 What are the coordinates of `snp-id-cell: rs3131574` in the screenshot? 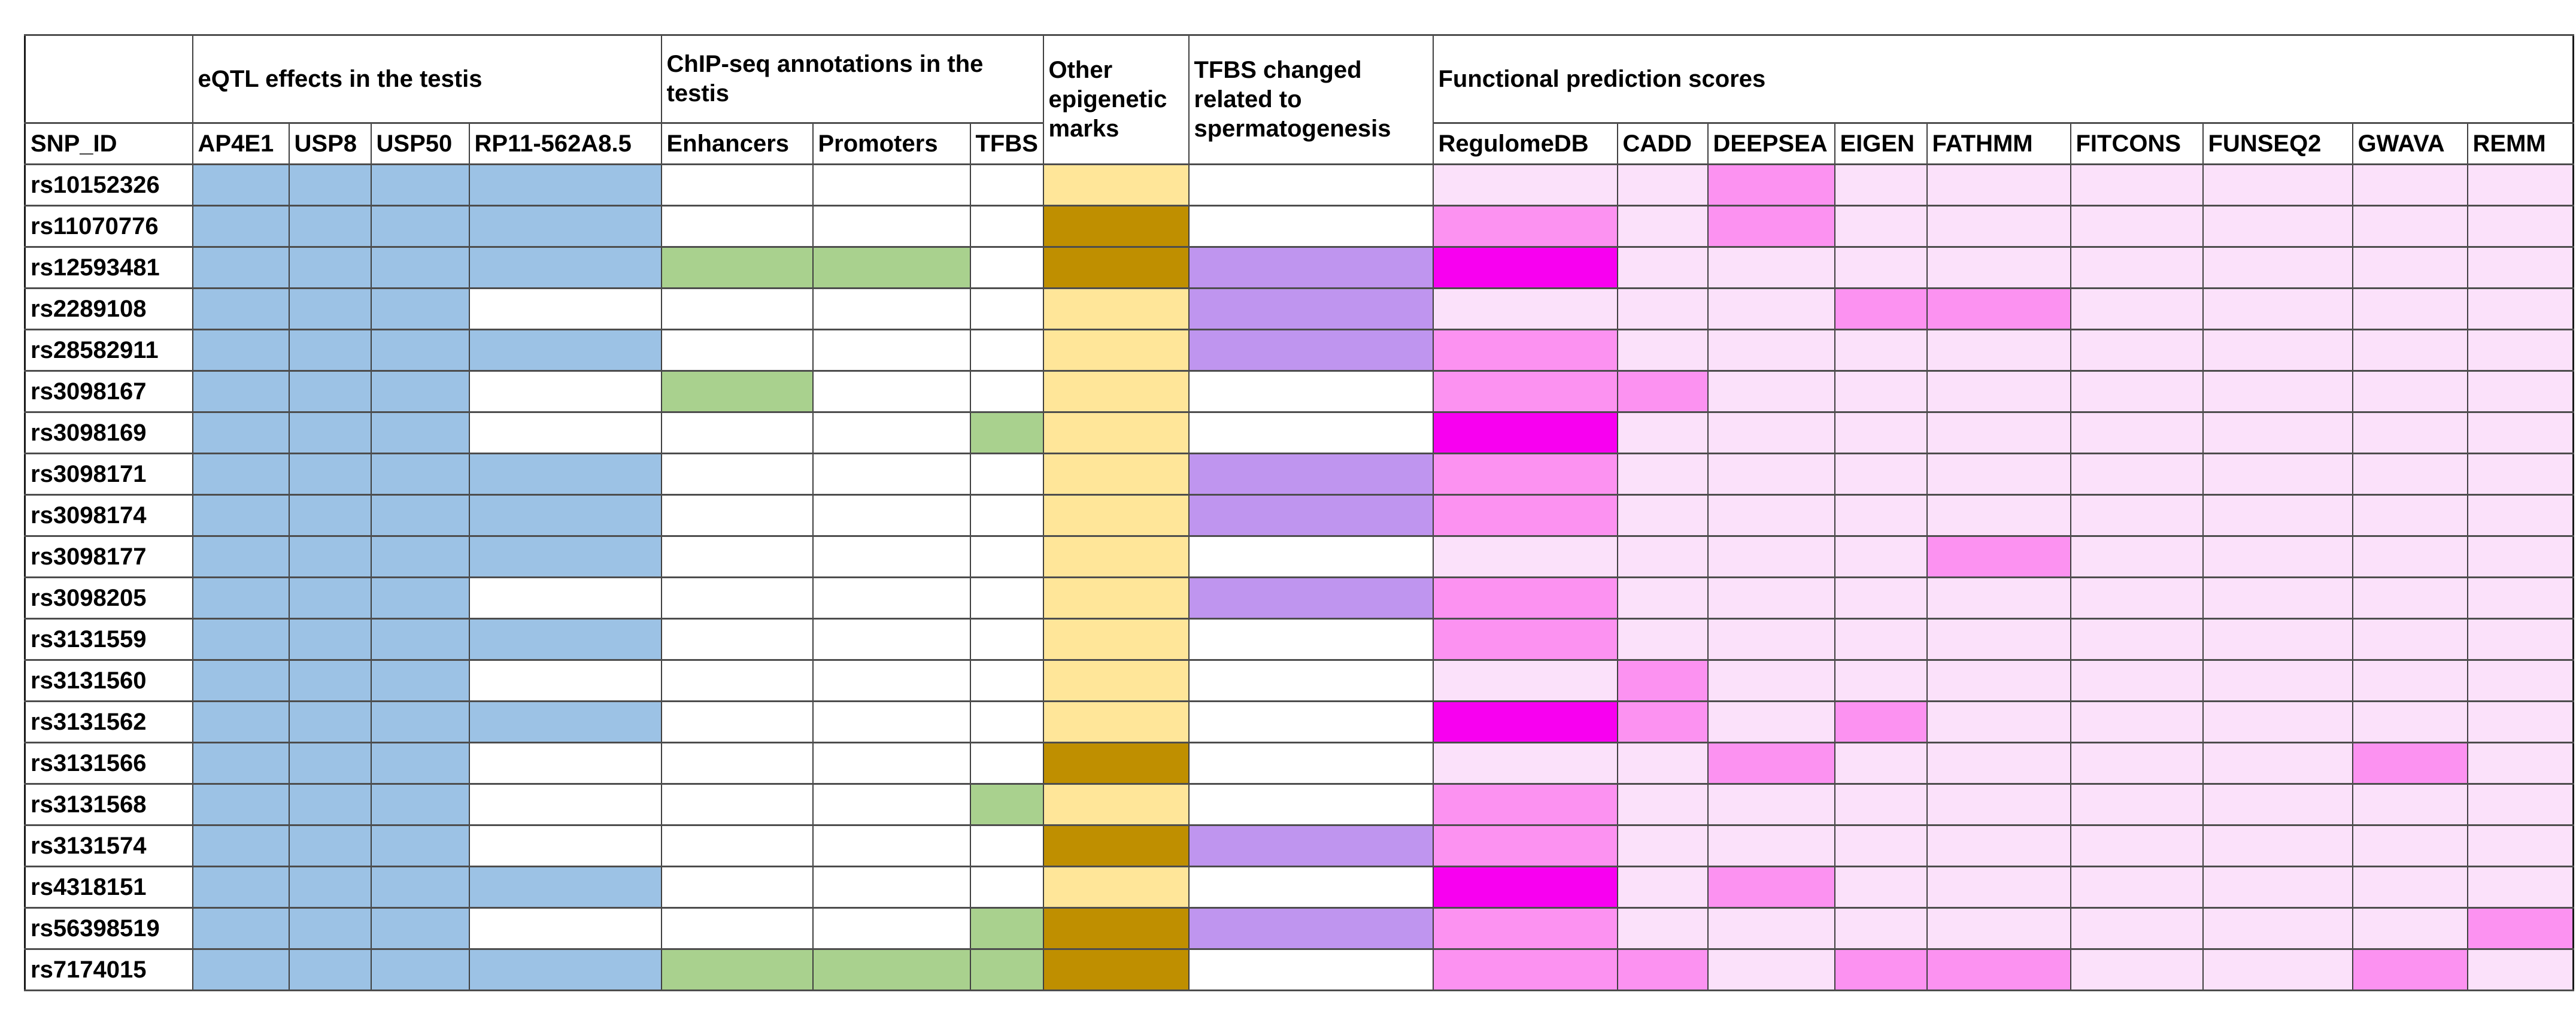 It's located at (108, 845).